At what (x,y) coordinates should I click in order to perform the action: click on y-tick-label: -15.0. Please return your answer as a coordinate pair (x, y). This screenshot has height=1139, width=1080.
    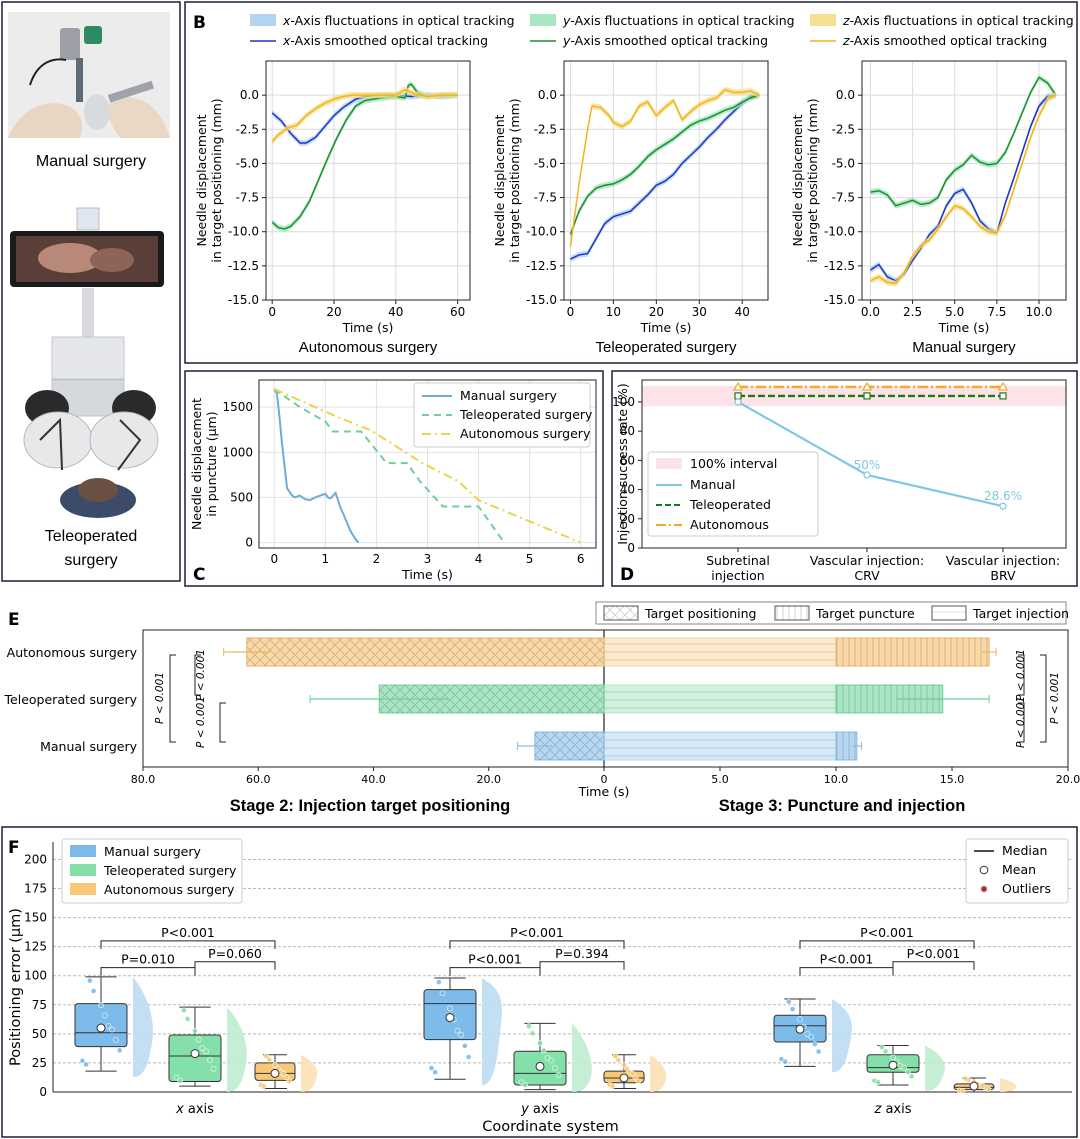
    Looking at the image, I should click on (243, 300).